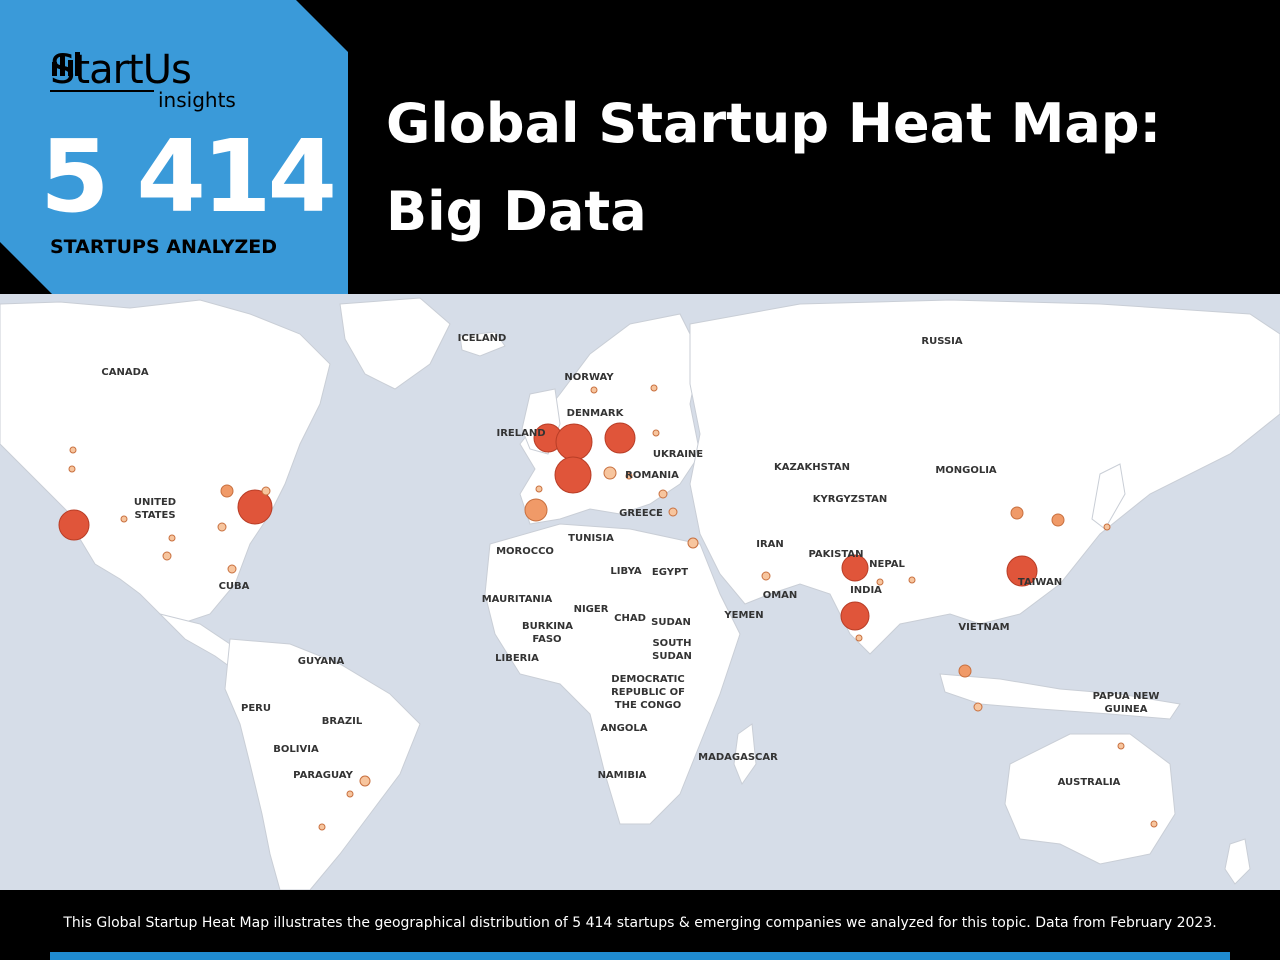  Describe the element at coordinates (641, 513) in the screenshot. I see `country-label: GREECE` at that location.